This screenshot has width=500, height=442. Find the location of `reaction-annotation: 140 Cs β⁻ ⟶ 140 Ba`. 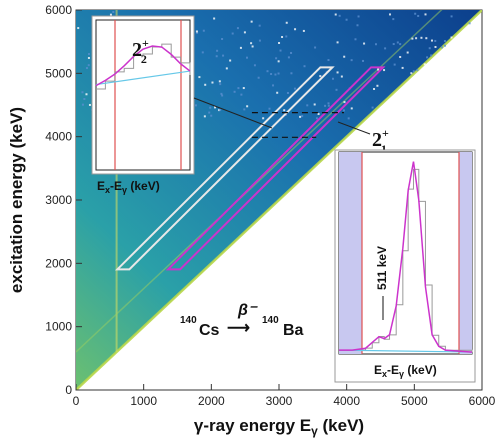

reaction-annotation: 140 Cs β⁻ ⟶ 140 Ba is located at coordinates (242, 320).